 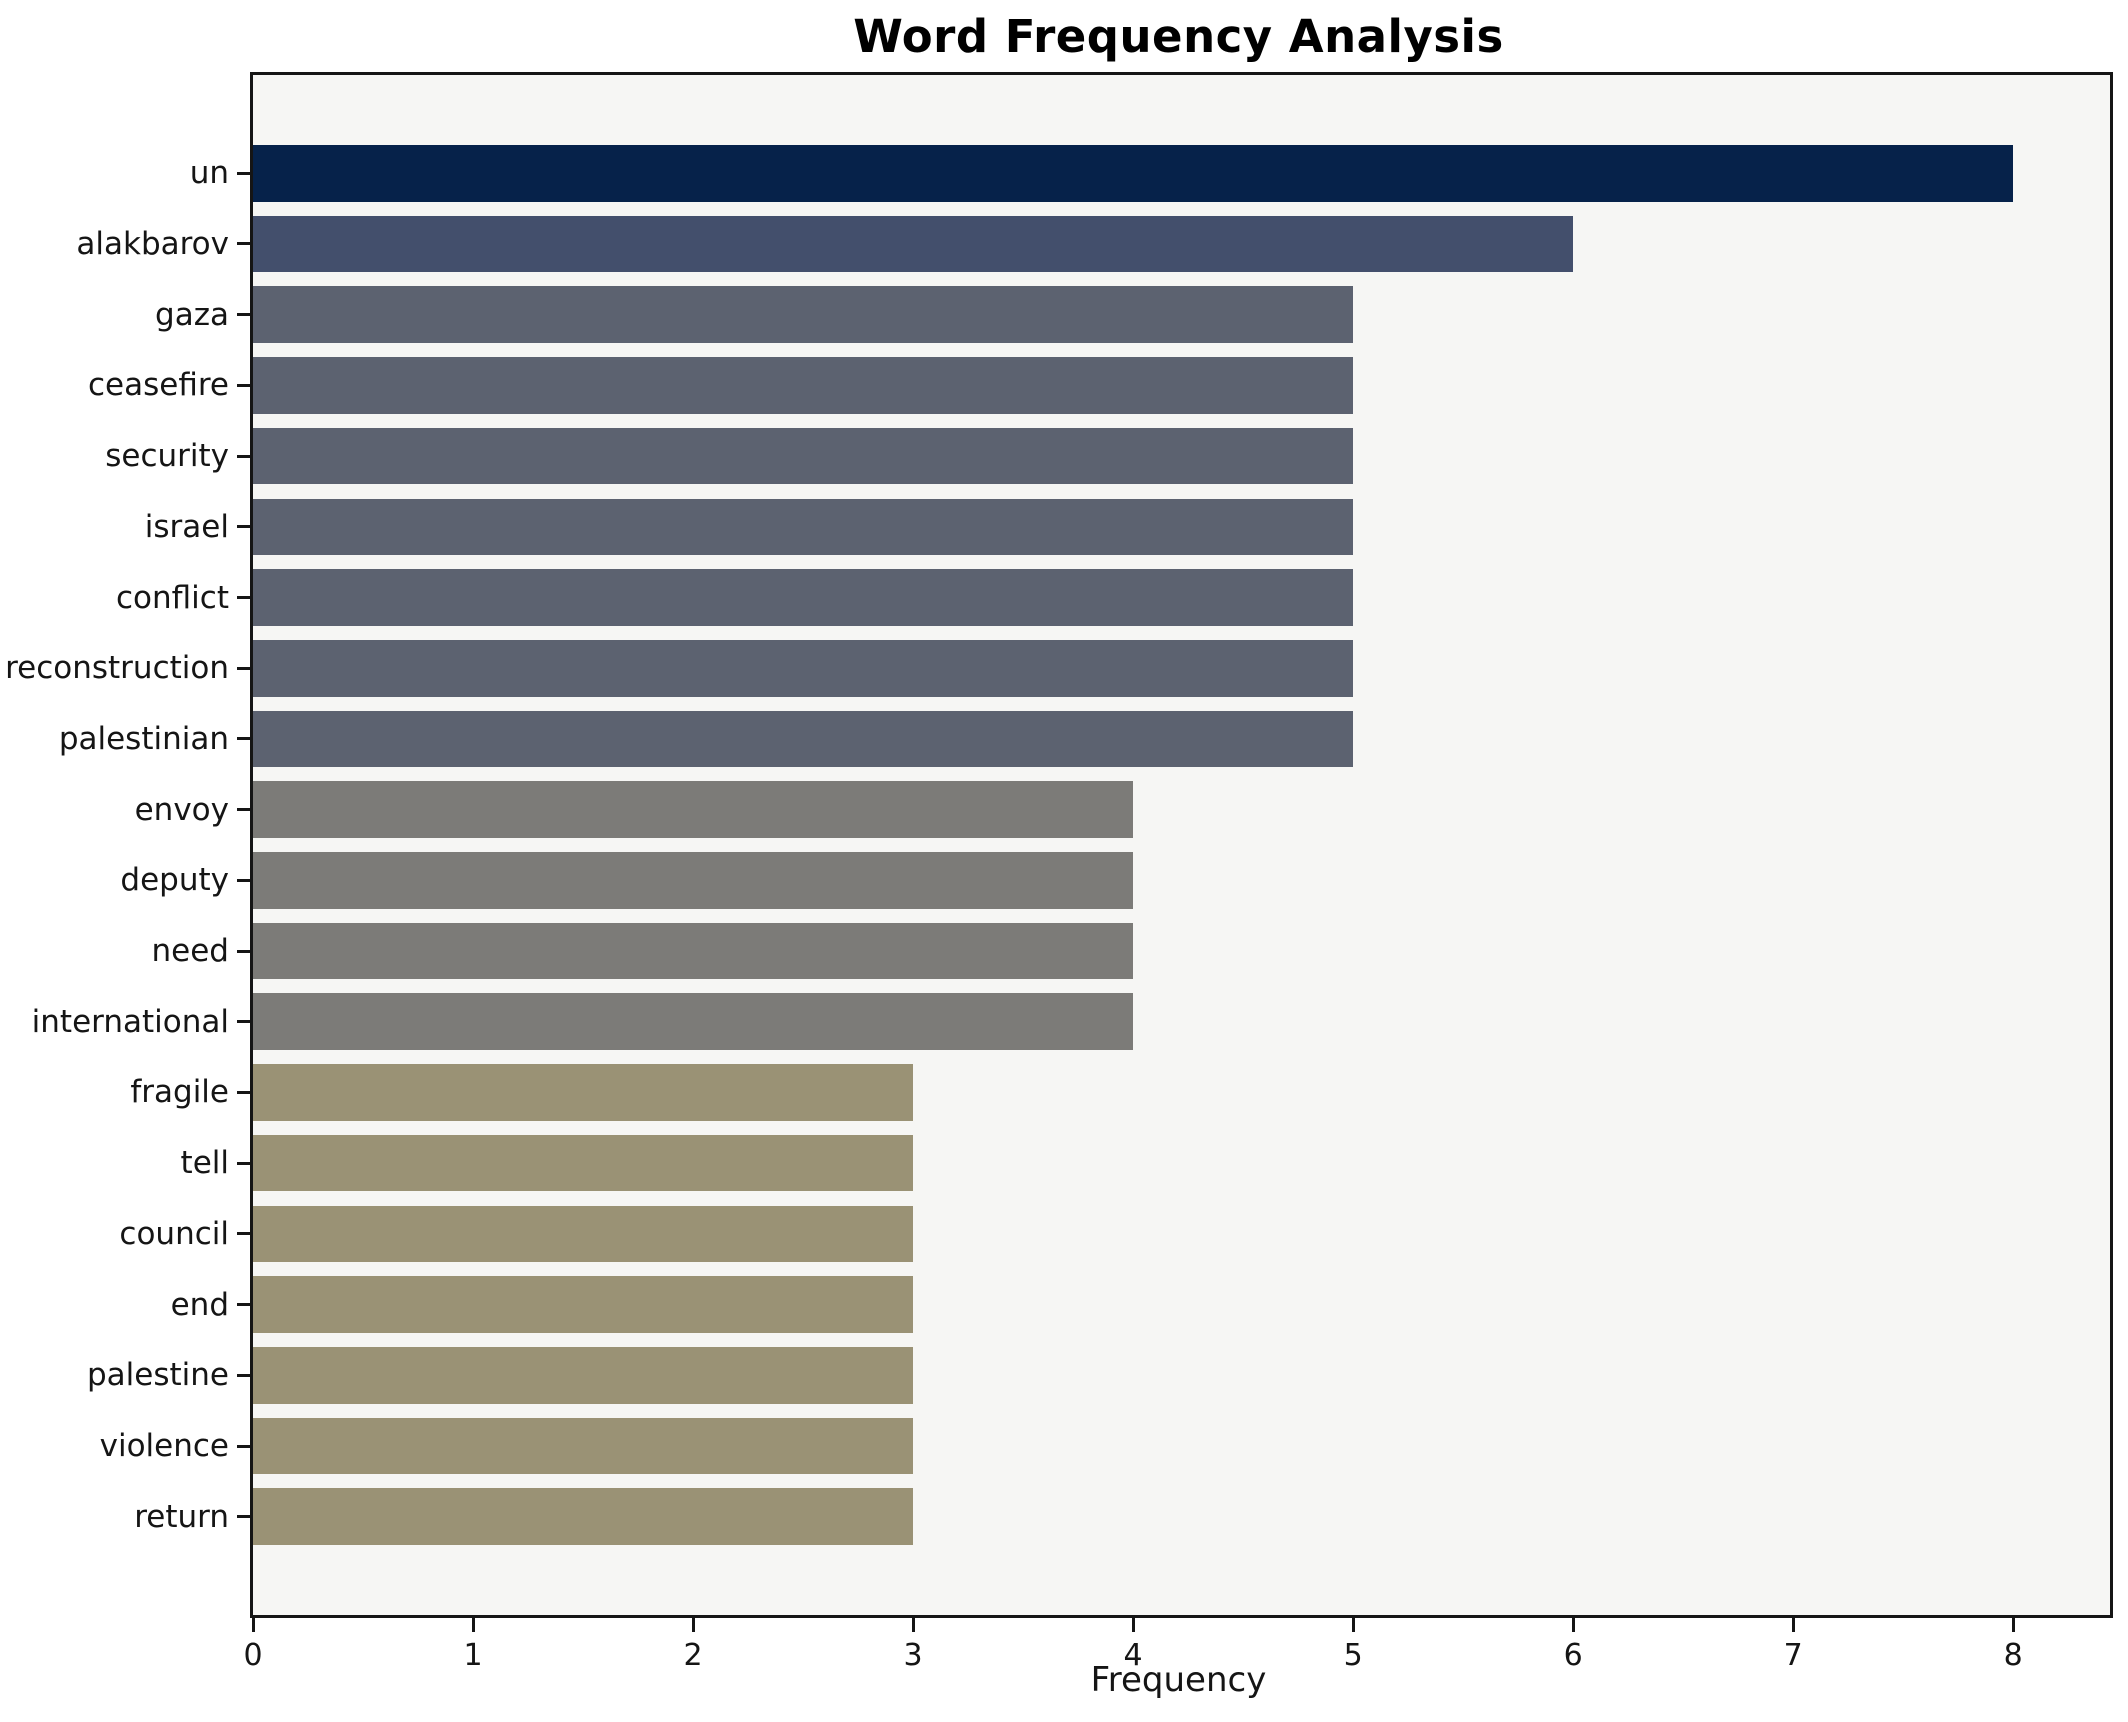 What do you see at coordinates (803, 385) in the screenshot?
I see `bar-ceasefire` at bounding box center [803, 385].